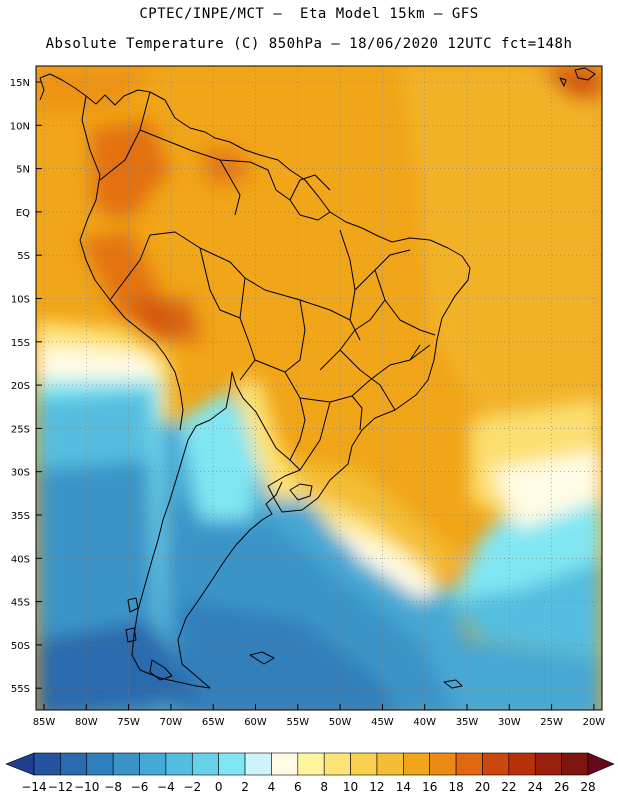  Describe the element at coordinates (20, 764) in the screenshot. I see `colorbar-arrow-left` at that location.